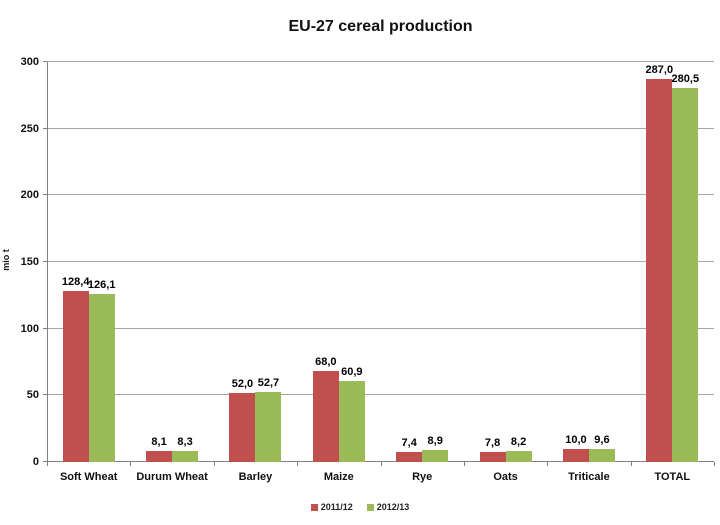  Describe the element at coordinates (242, 427) in the screenshot. I see `bar-2011/12-barley` at that location.